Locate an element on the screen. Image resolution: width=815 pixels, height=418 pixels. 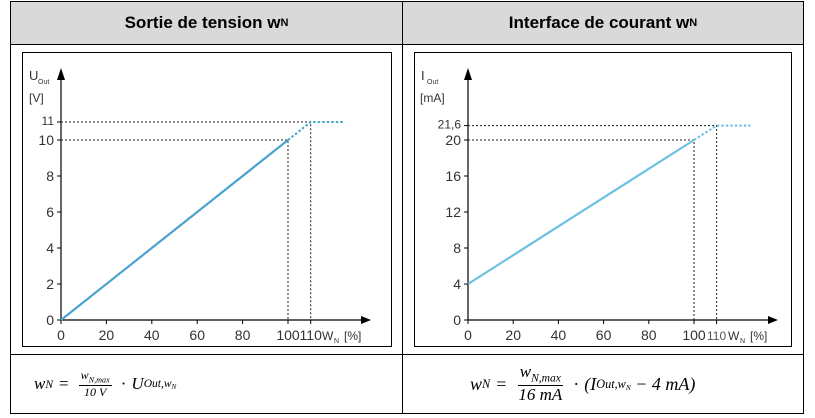
formula-right-fraction: wN,max 16 mA is located at coordinates (540, 383).